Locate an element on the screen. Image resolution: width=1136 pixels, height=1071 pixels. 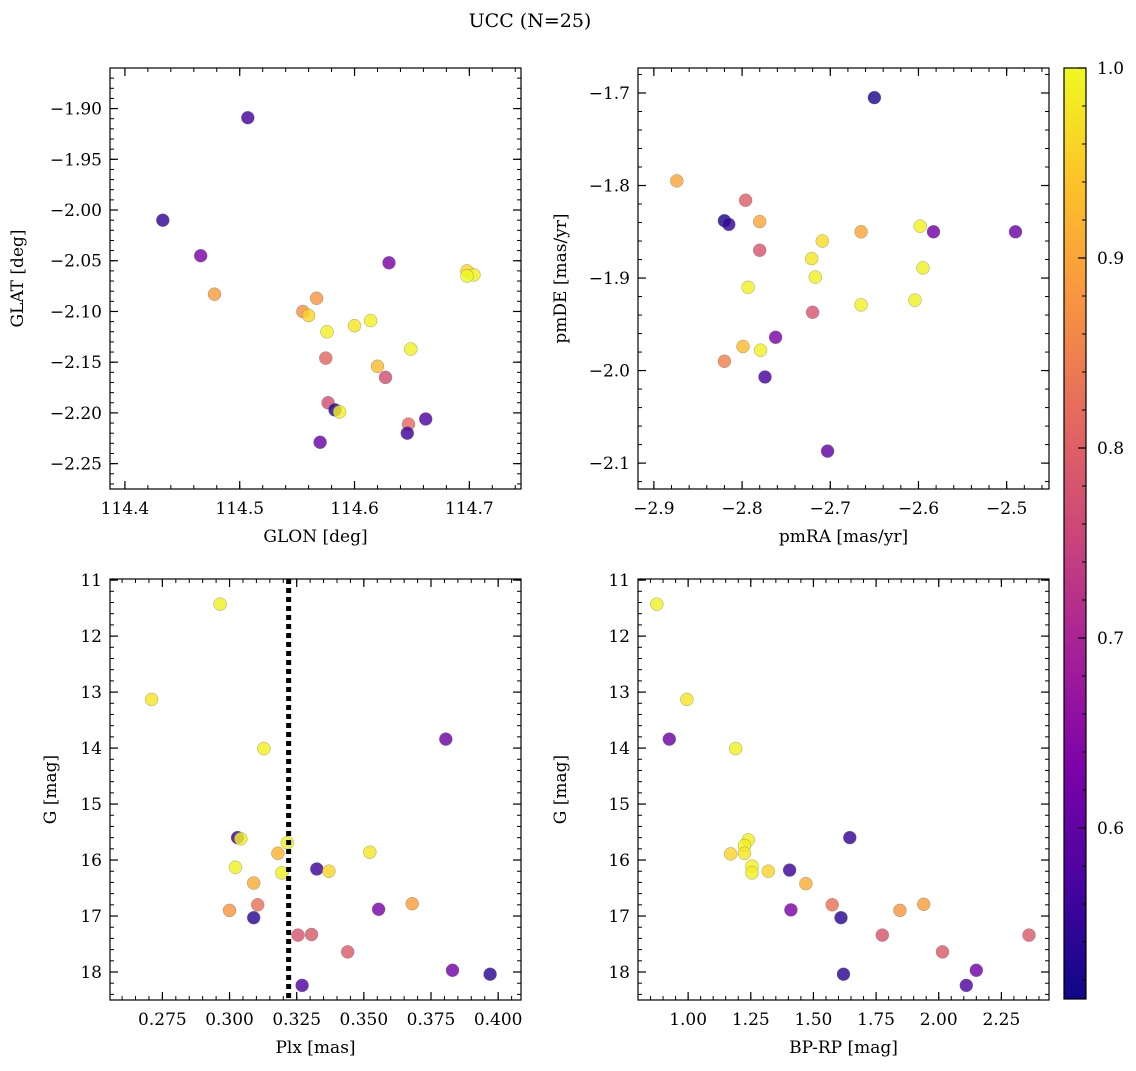
y-tick-label: −2.25 is located at coordinates (76, 465).